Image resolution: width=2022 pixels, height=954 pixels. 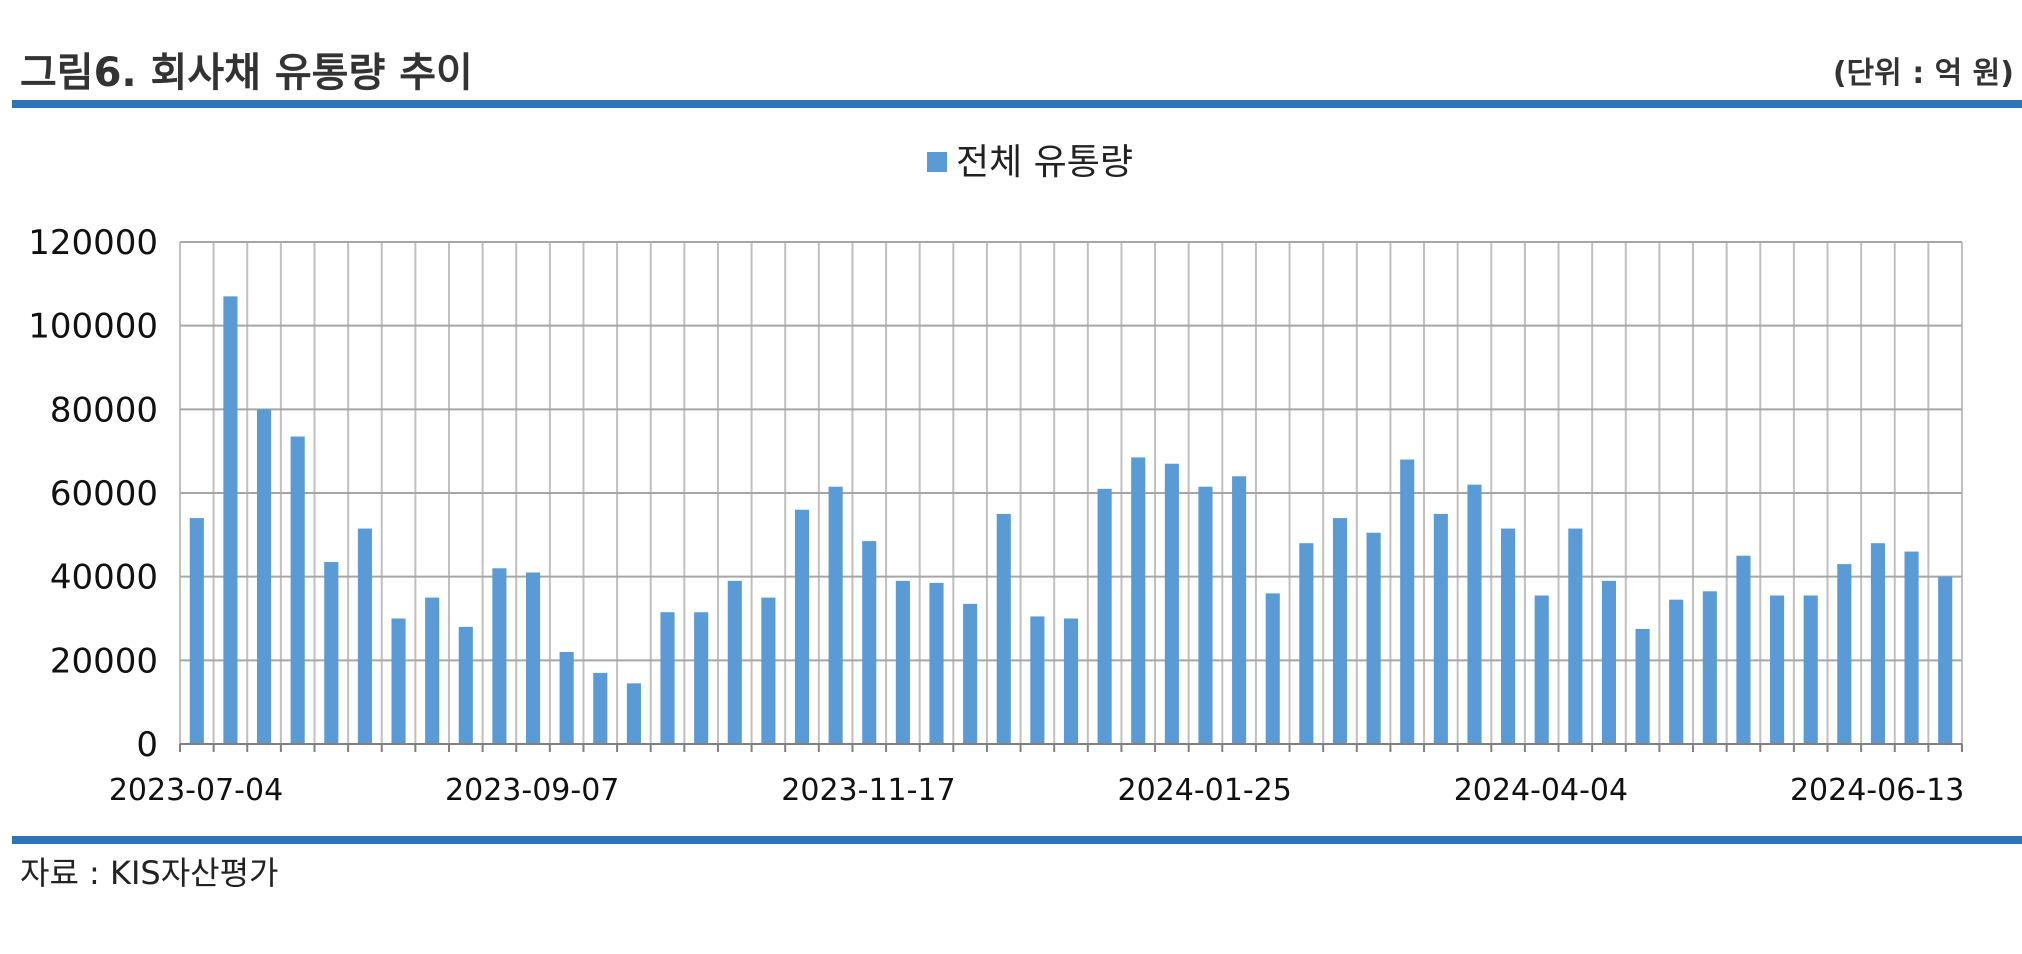 I want to click on legend: 전체 유통량, so click(x=1030, y=162).